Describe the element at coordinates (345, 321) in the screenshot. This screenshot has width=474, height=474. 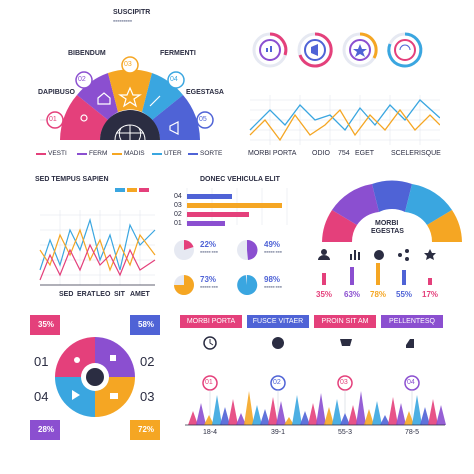
I see `header-proin-sit-am: PROIN SIT AM` at that location.